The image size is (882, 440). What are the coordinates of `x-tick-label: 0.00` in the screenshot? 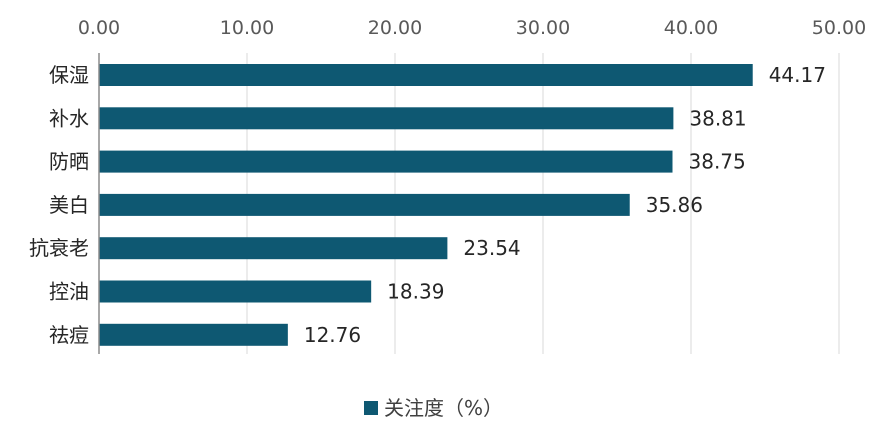 It's located at (99, 28).